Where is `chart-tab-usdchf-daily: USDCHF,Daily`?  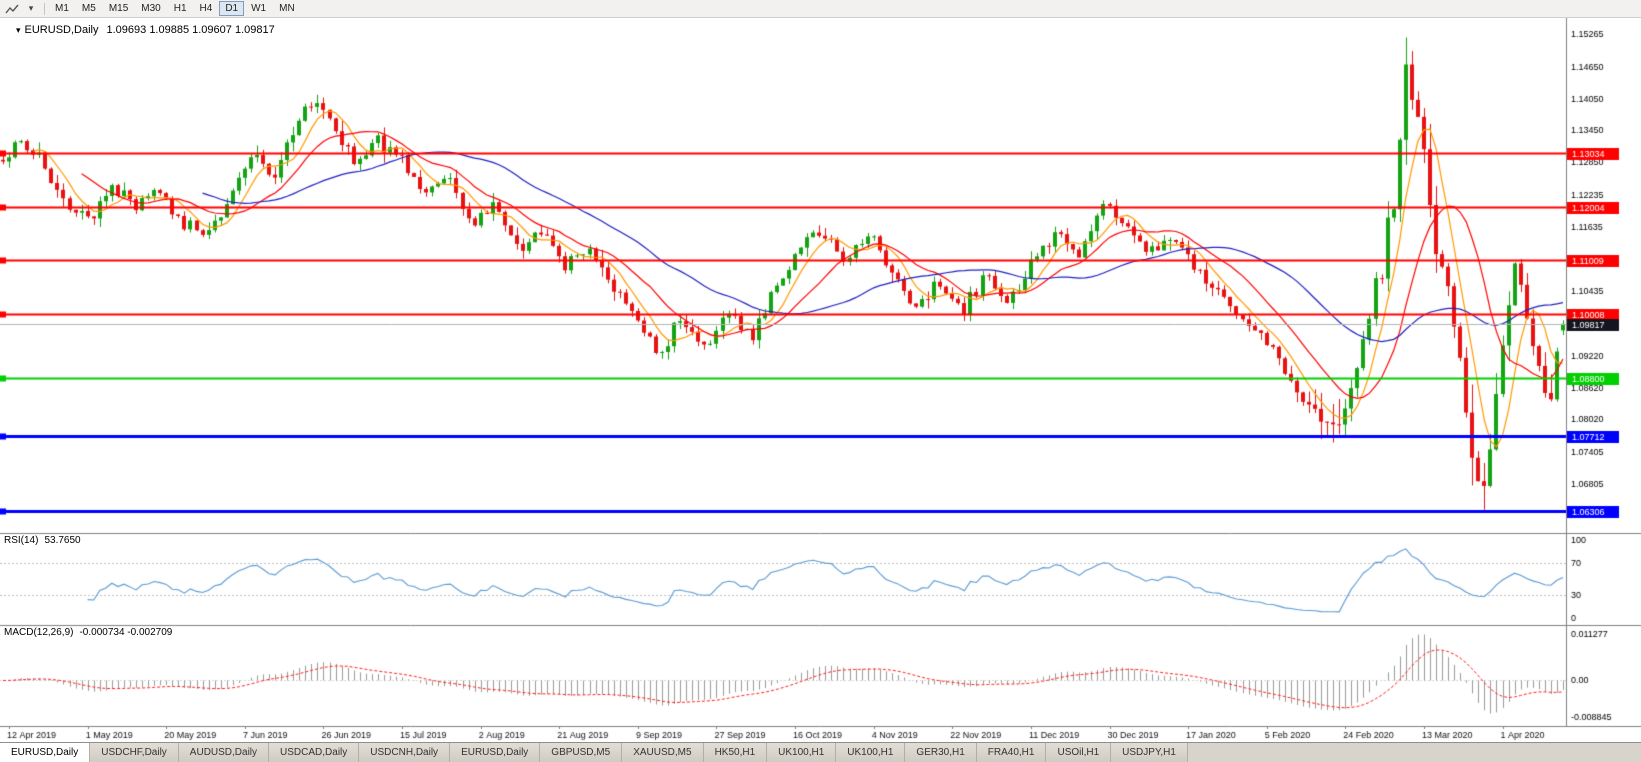 chart-tab-usdchf-daily: USDCHF,Daily is located at coordinates (134, 752).